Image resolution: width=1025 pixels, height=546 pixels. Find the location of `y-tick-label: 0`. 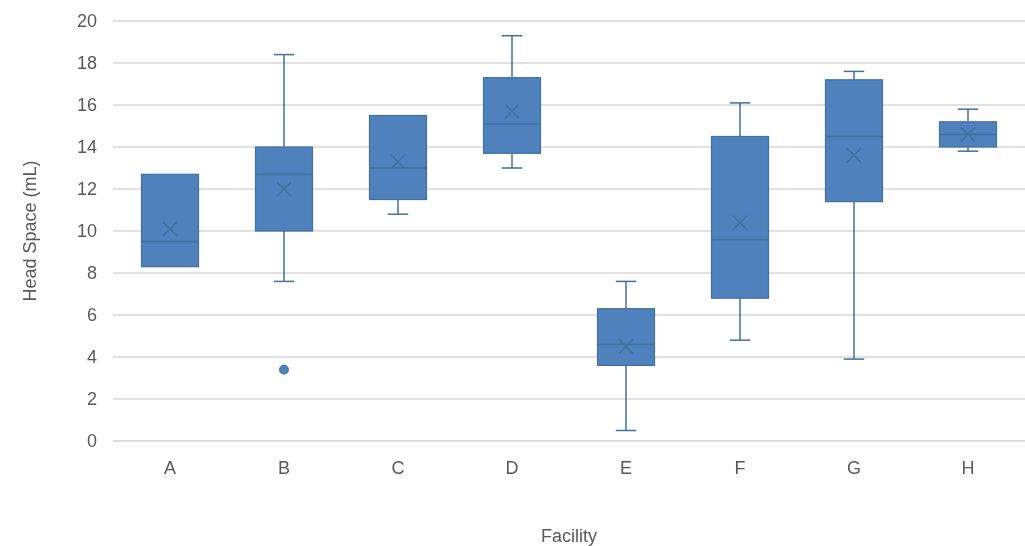

y-tick-label: 0 is located at coordinates (91, 441).